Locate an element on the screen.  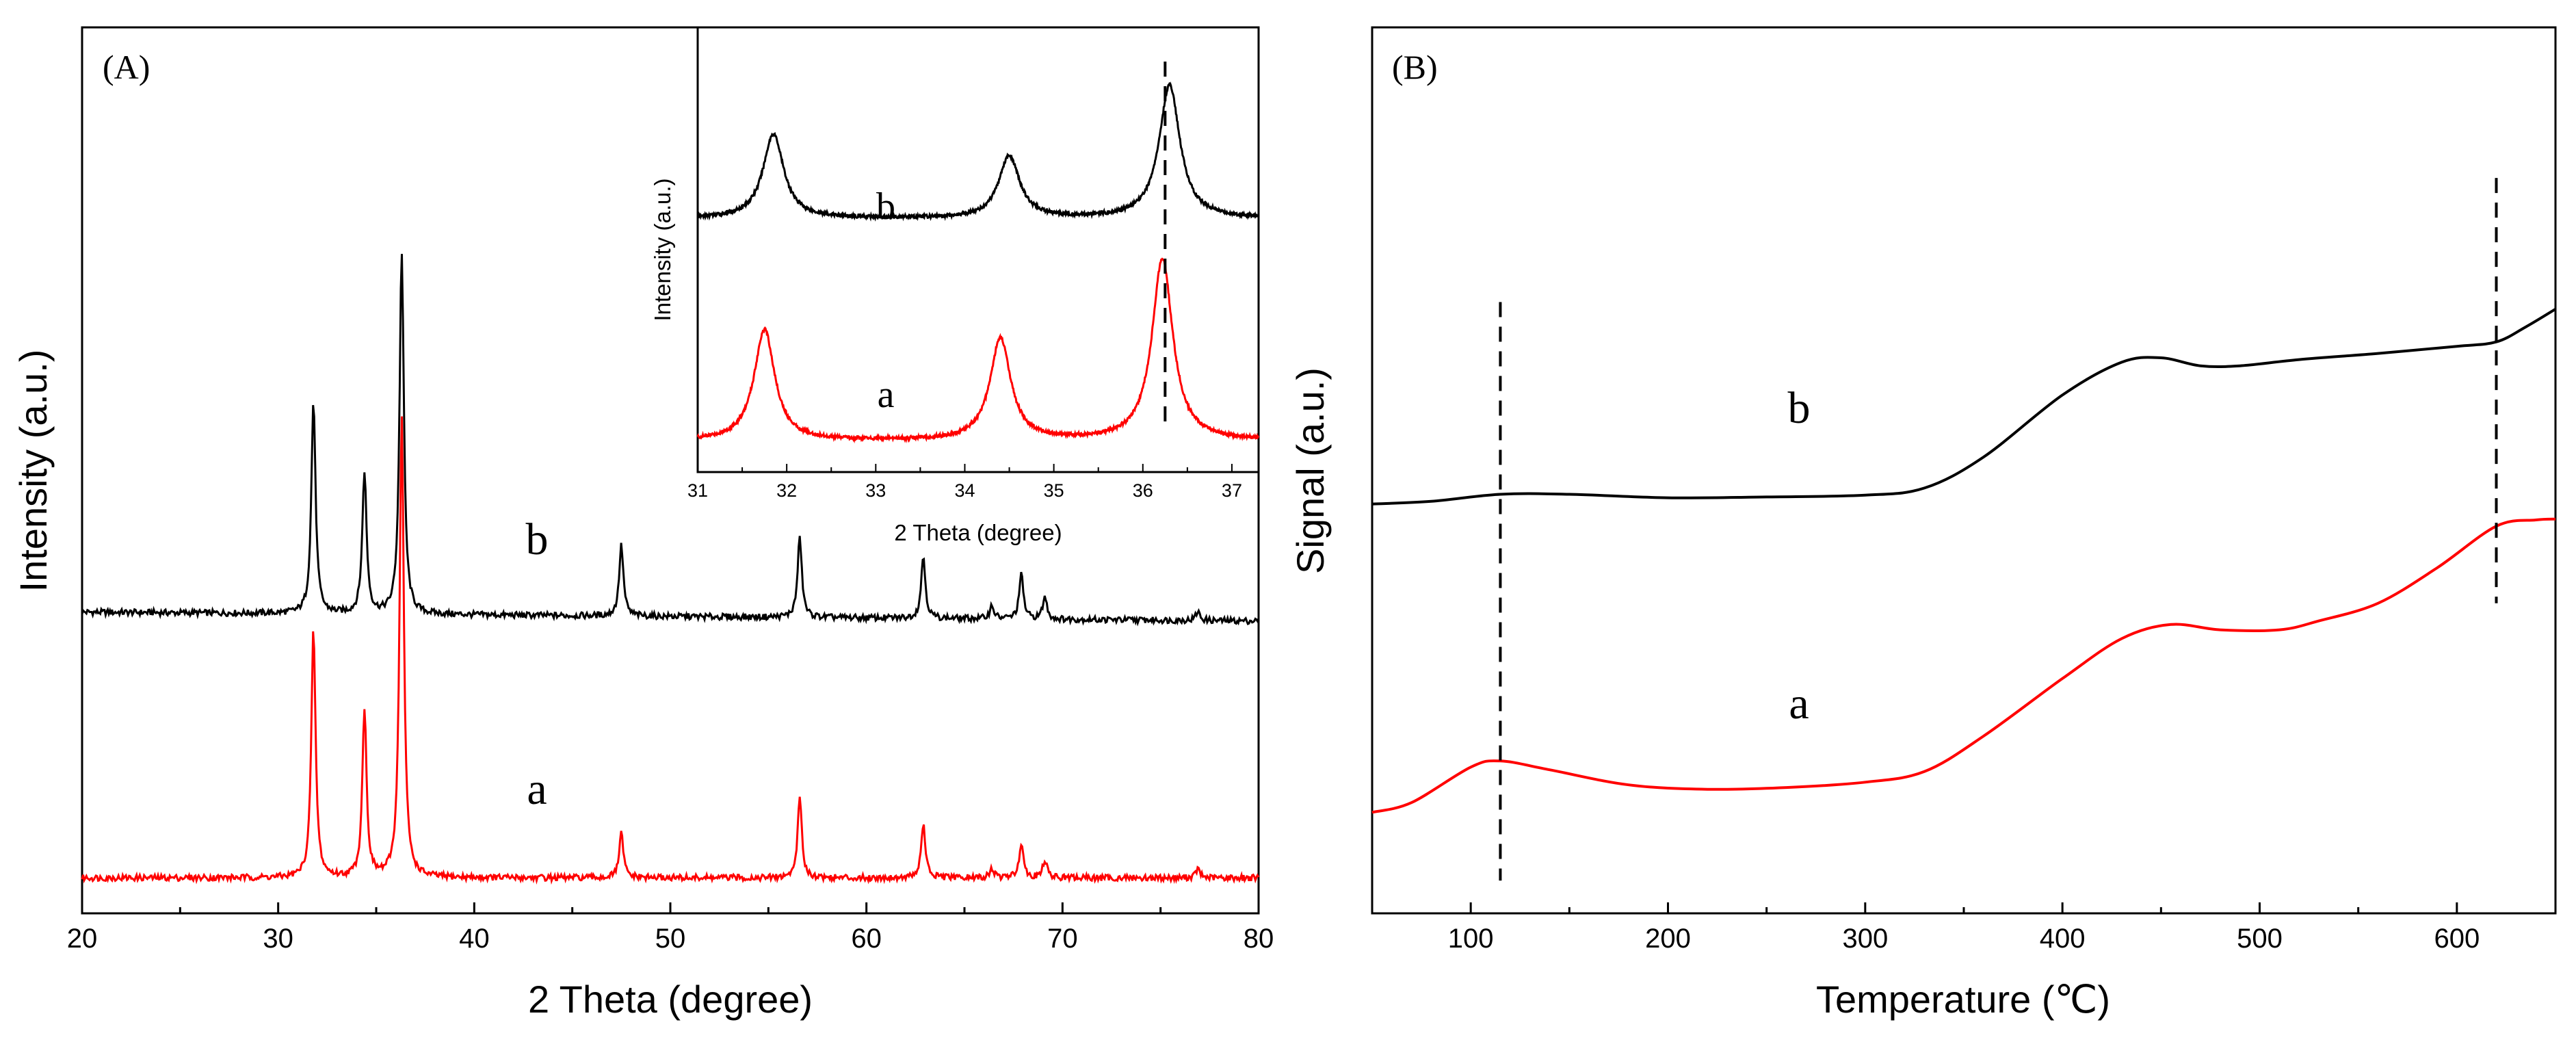
panel-a-y-label: Intensity (a.u.) is located at coordinates (33, 471).